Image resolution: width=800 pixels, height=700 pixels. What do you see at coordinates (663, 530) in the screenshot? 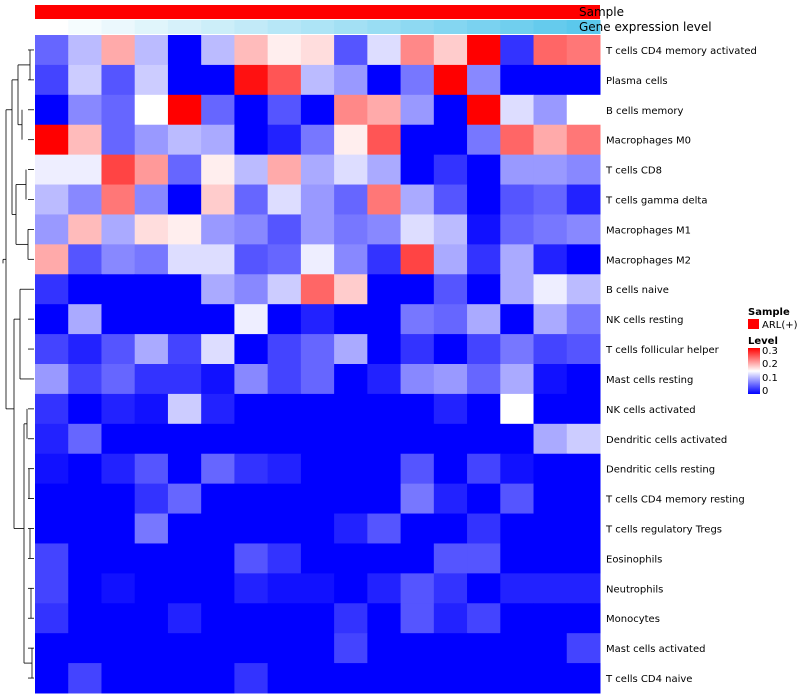
I see `row-label: T cells regulatory Tregs` at bounding box center [663, 530].